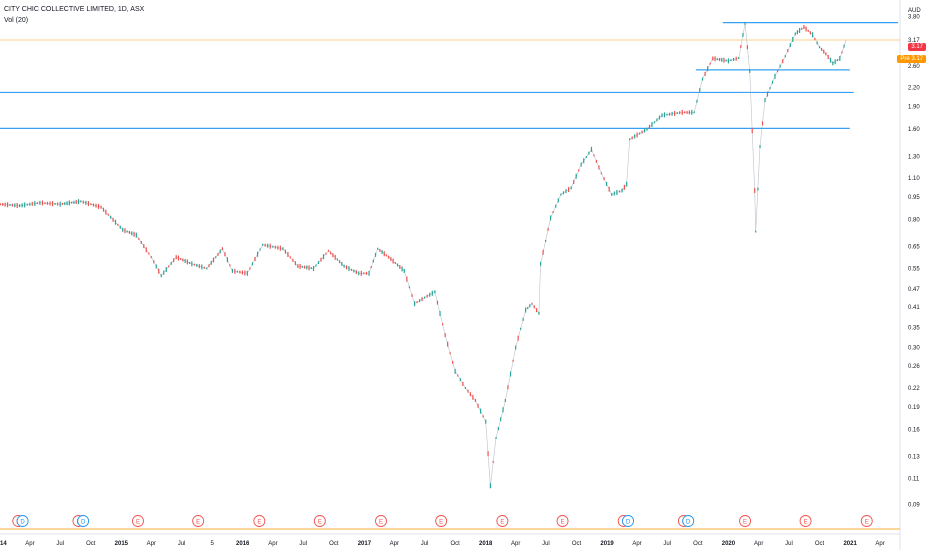 Image resolution: width=932 pixels, height=555 pixels. What do you see at coordinates (914, 431) in the screenshot?
I see `y-tick-label: 0.16` at bounding box center [914, 431].